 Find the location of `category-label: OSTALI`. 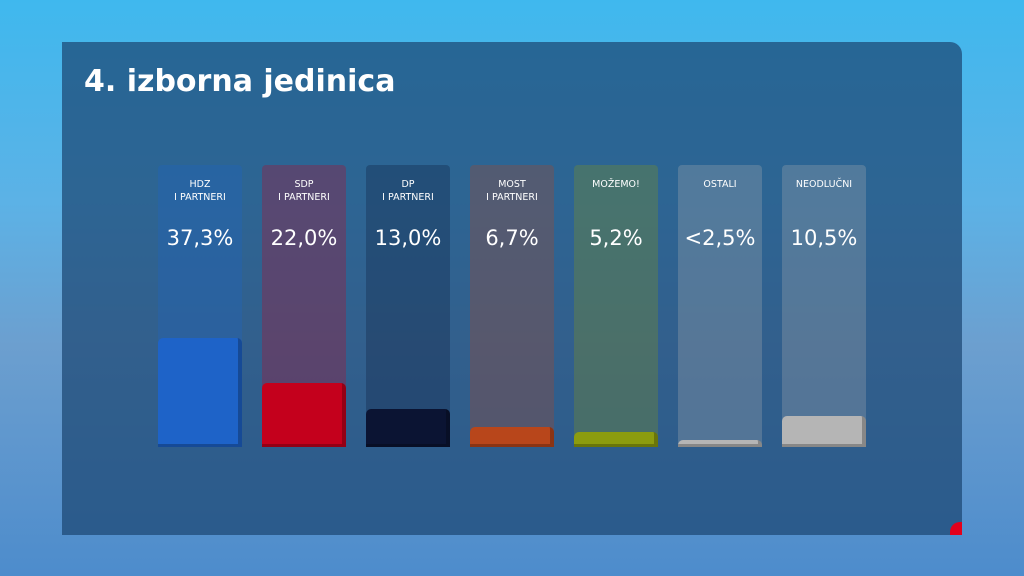

category-label: OSTALI is located at coordinates (720, 184).